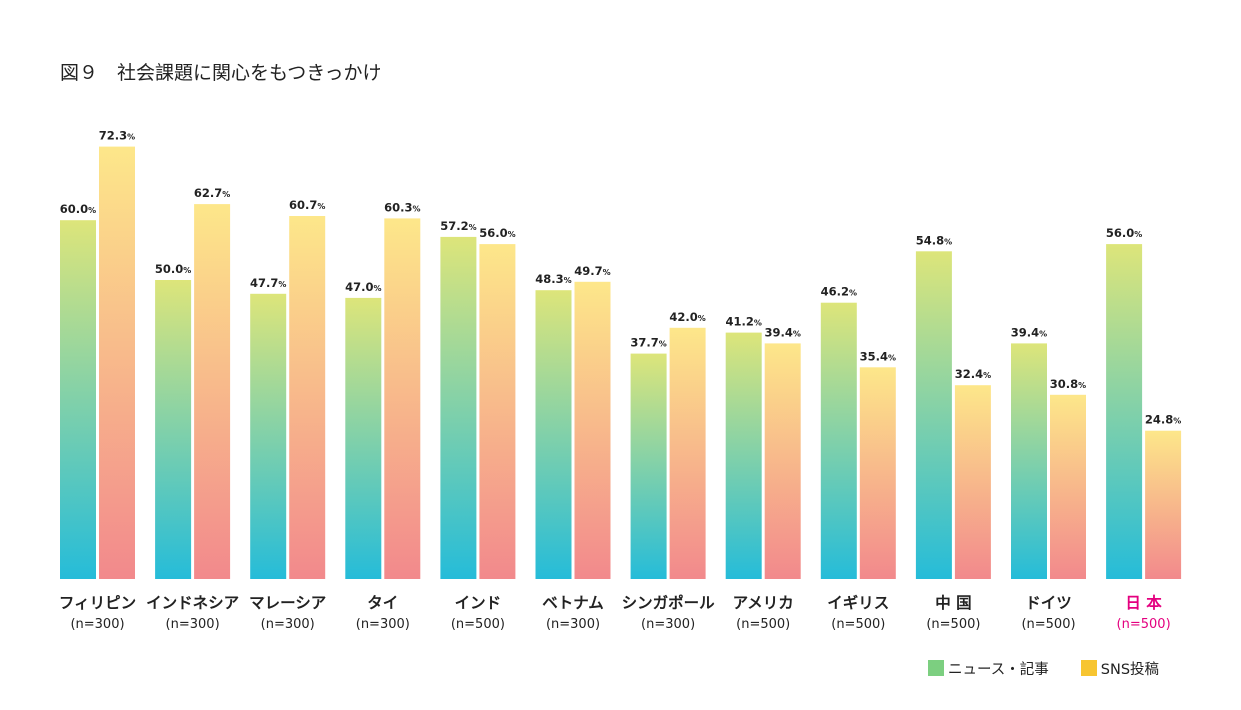 The image size is (1241, 710). What do you see at coordinates (287, 603) in the screenshot?
I see `category-label-2: マレーシア` at bounding box center [287, 603].